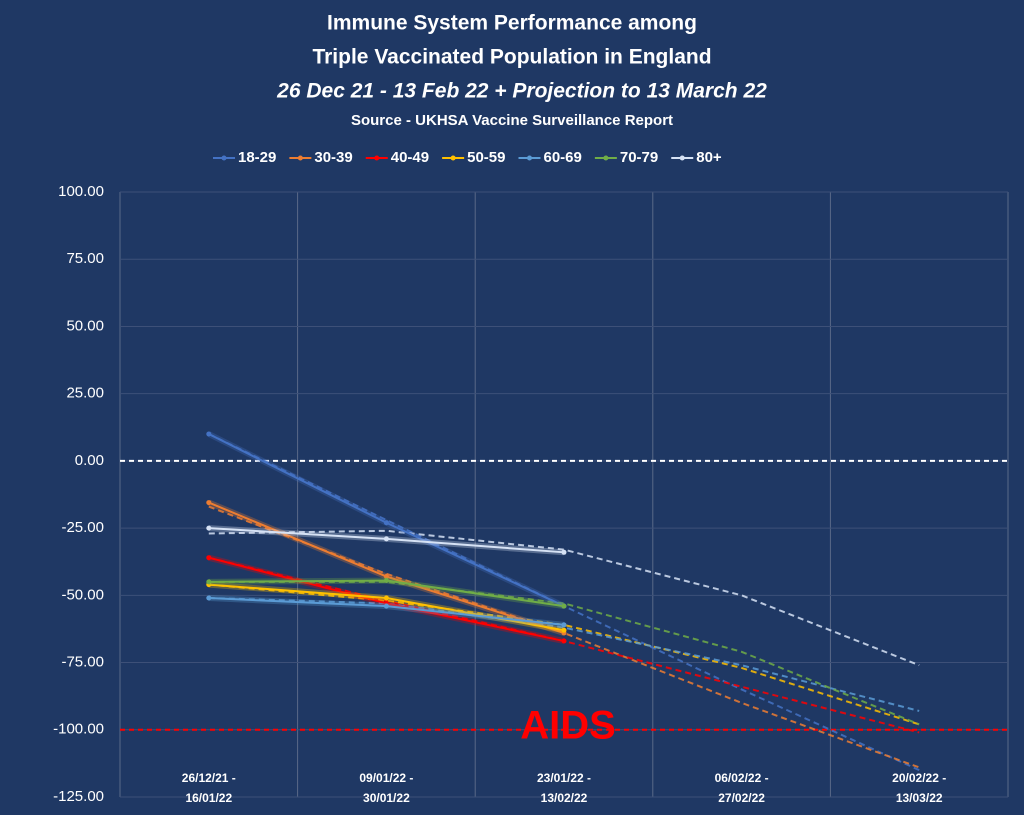  What do you see at coordinates (81, 191) in the screenshot?
I see `y-tick-label: 100.00` at bounding box center [81, 191].